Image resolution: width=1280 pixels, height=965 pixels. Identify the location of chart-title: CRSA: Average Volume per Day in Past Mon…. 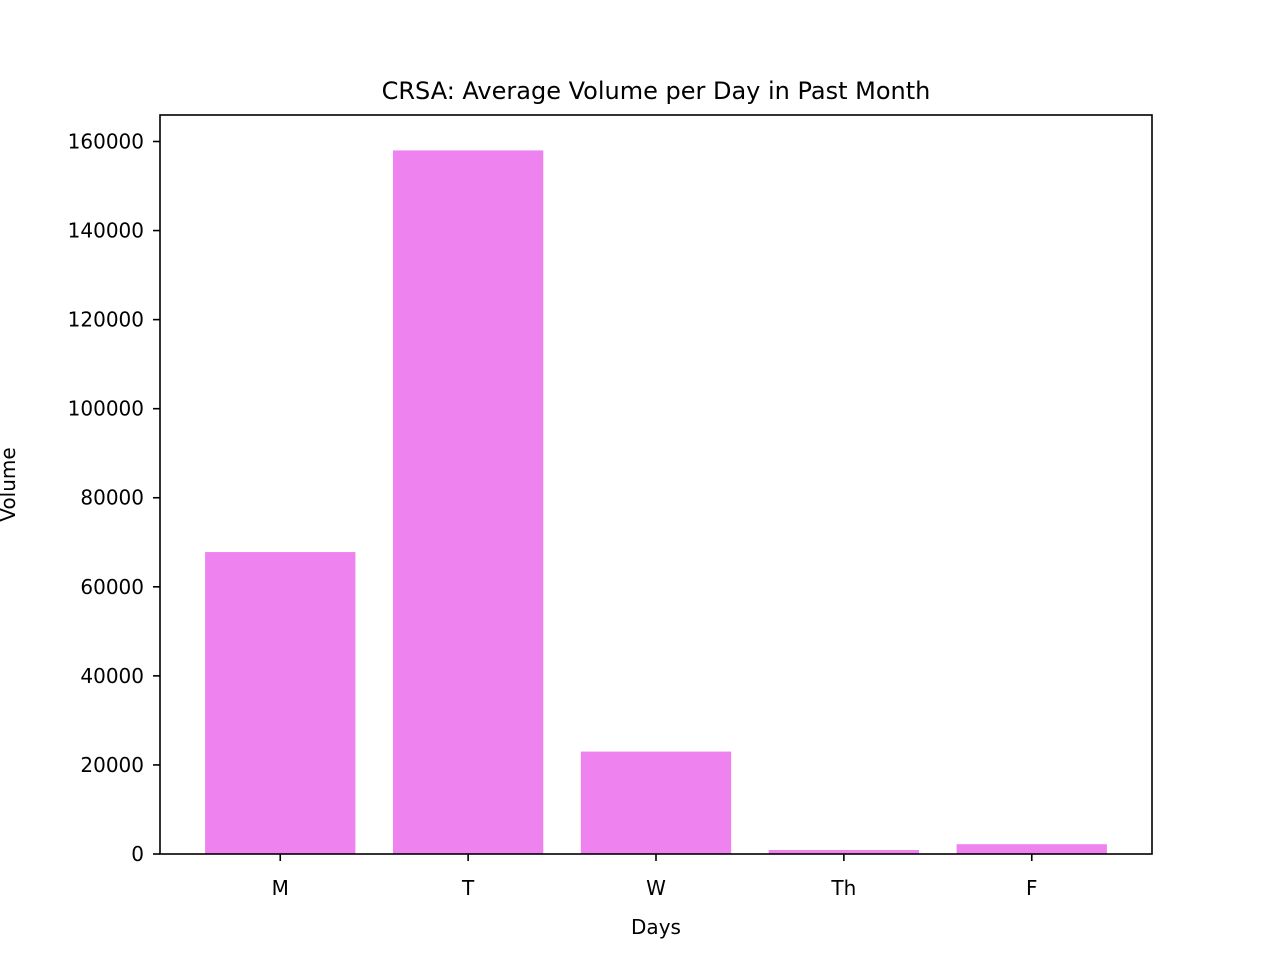
(656, 91).